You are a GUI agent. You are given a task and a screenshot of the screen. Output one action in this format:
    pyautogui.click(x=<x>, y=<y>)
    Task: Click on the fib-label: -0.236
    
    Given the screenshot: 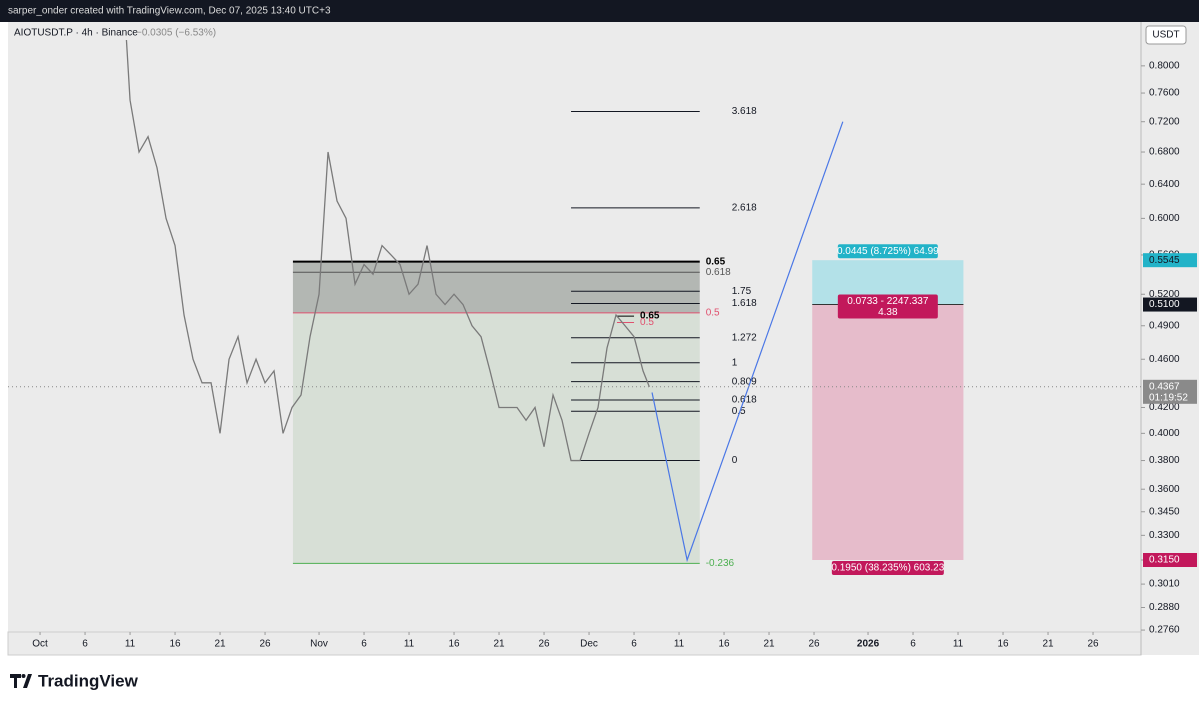 What is the action you would take?
    pyautogui.click(x=720, y=563)
    